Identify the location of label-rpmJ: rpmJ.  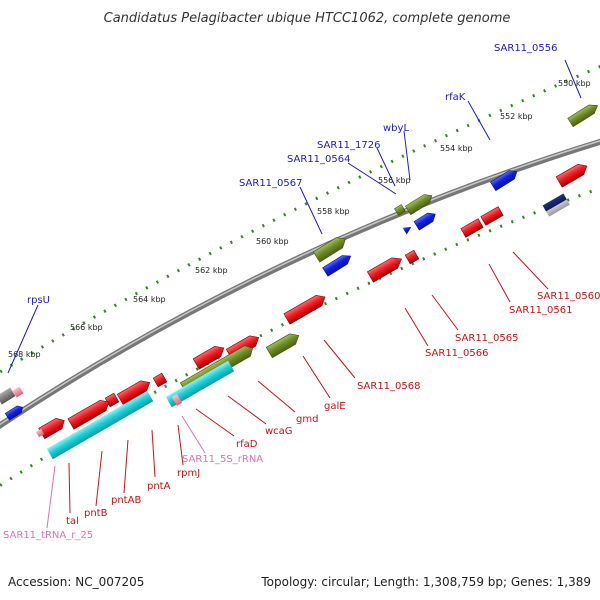
(188, 473).